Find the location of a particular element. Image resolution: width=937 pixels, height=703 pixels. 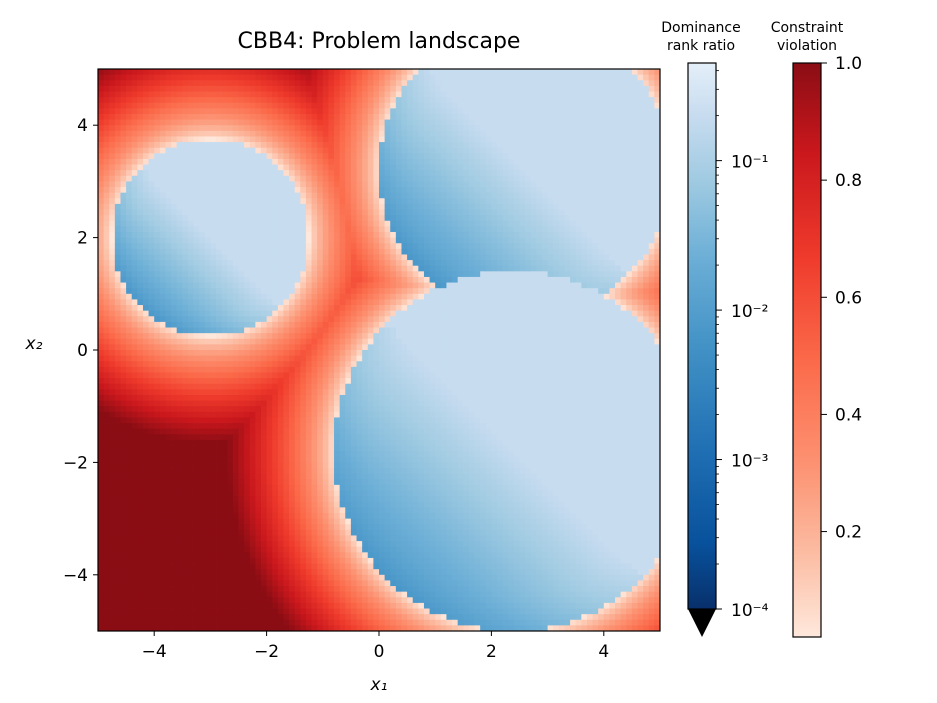

x-tick-label: 2 is located at coordinates (491, 652).